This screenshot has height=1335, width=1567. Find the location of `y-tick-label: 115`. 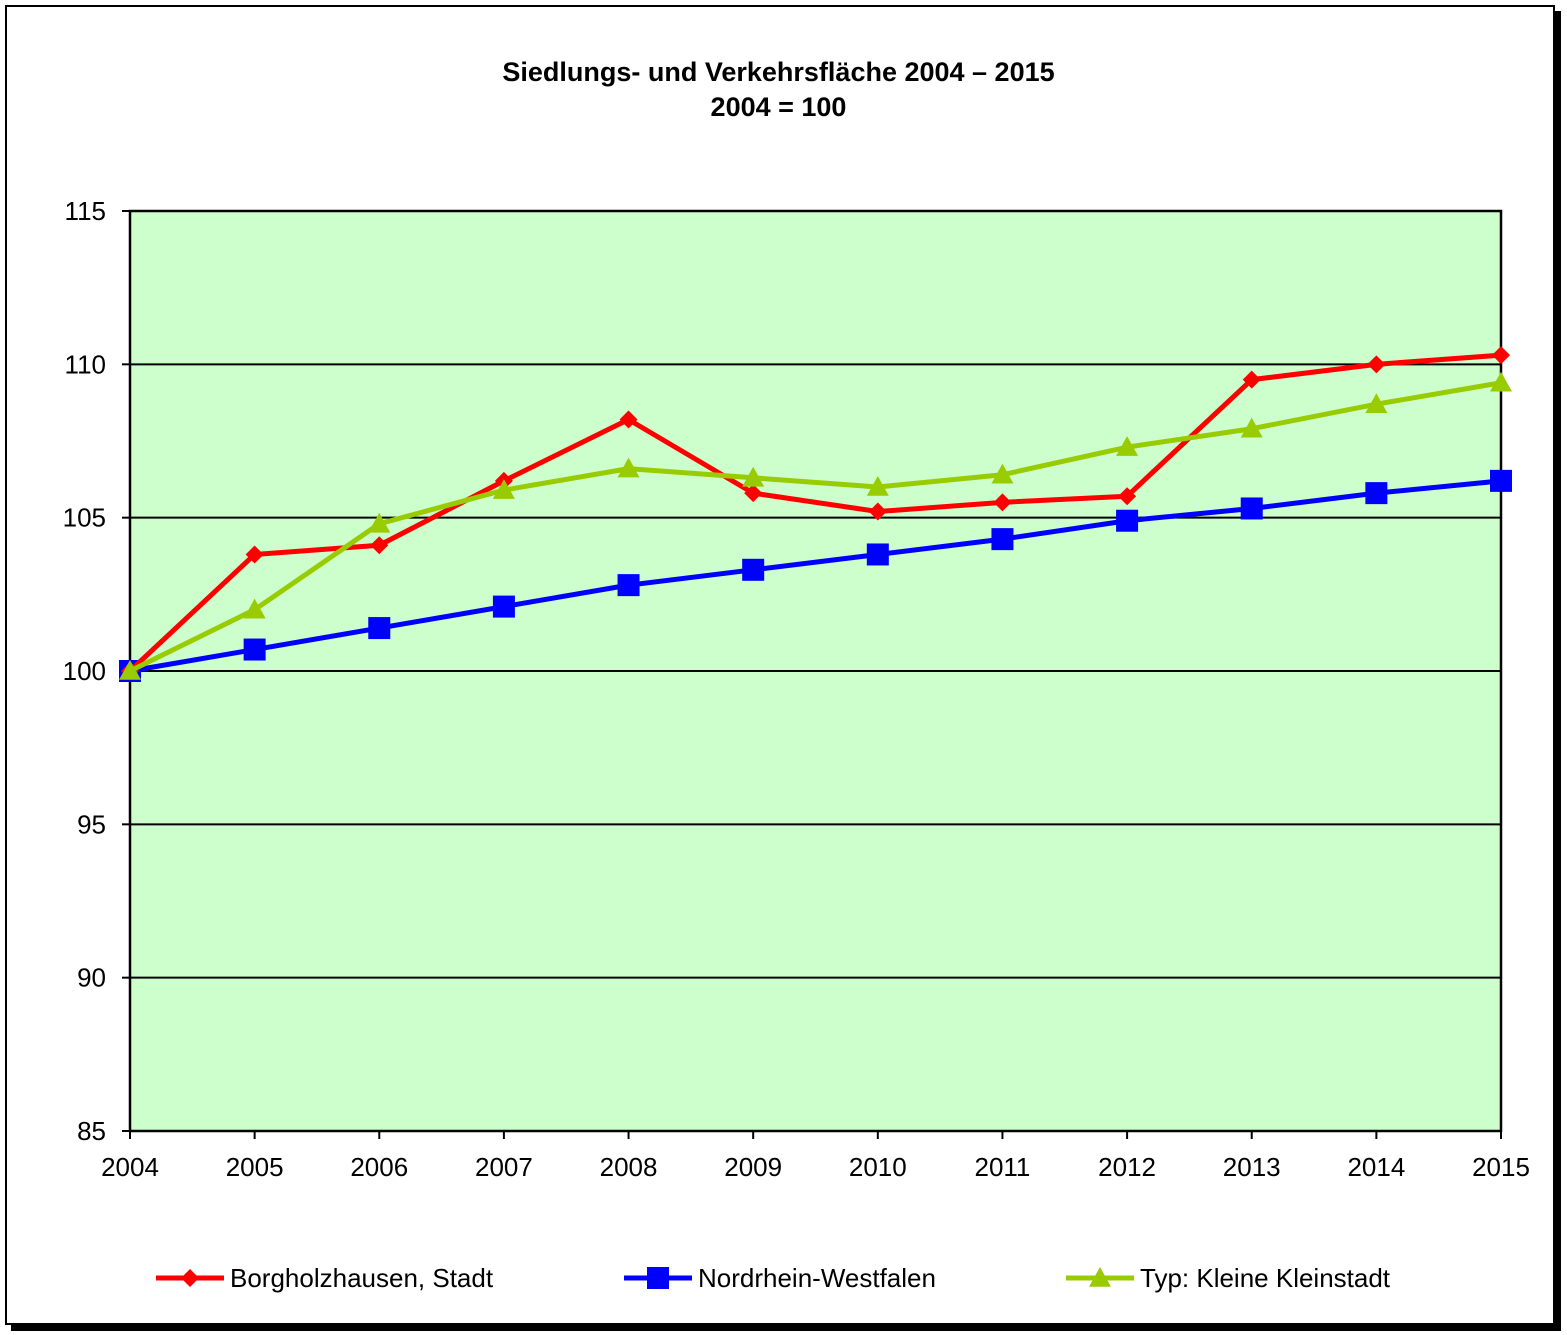

y-tick-label: 115 is located at coordinates (85, 211).